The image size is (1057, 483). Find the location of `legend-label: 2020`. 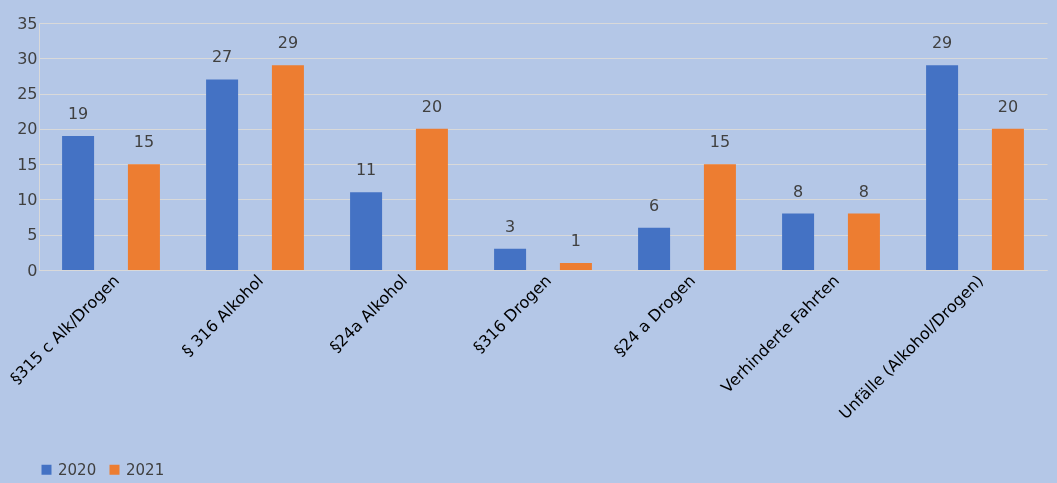

legend-label: 2020 is located at coordinates (77, 469).